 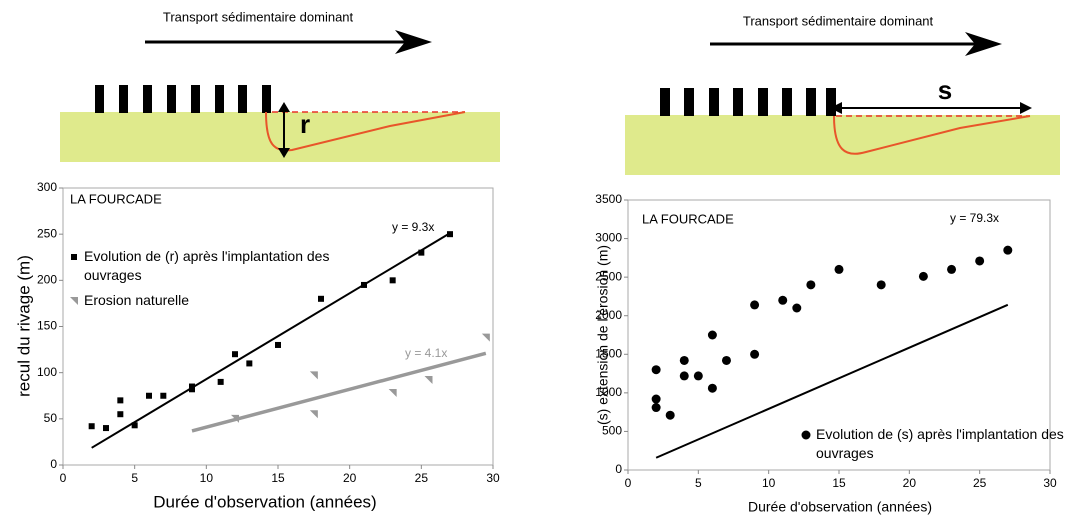 What do you see at coordinates (137, 300) in the screenshot?
I see `legend-label: Erosion naturelle` at bounding box center [137, 300].